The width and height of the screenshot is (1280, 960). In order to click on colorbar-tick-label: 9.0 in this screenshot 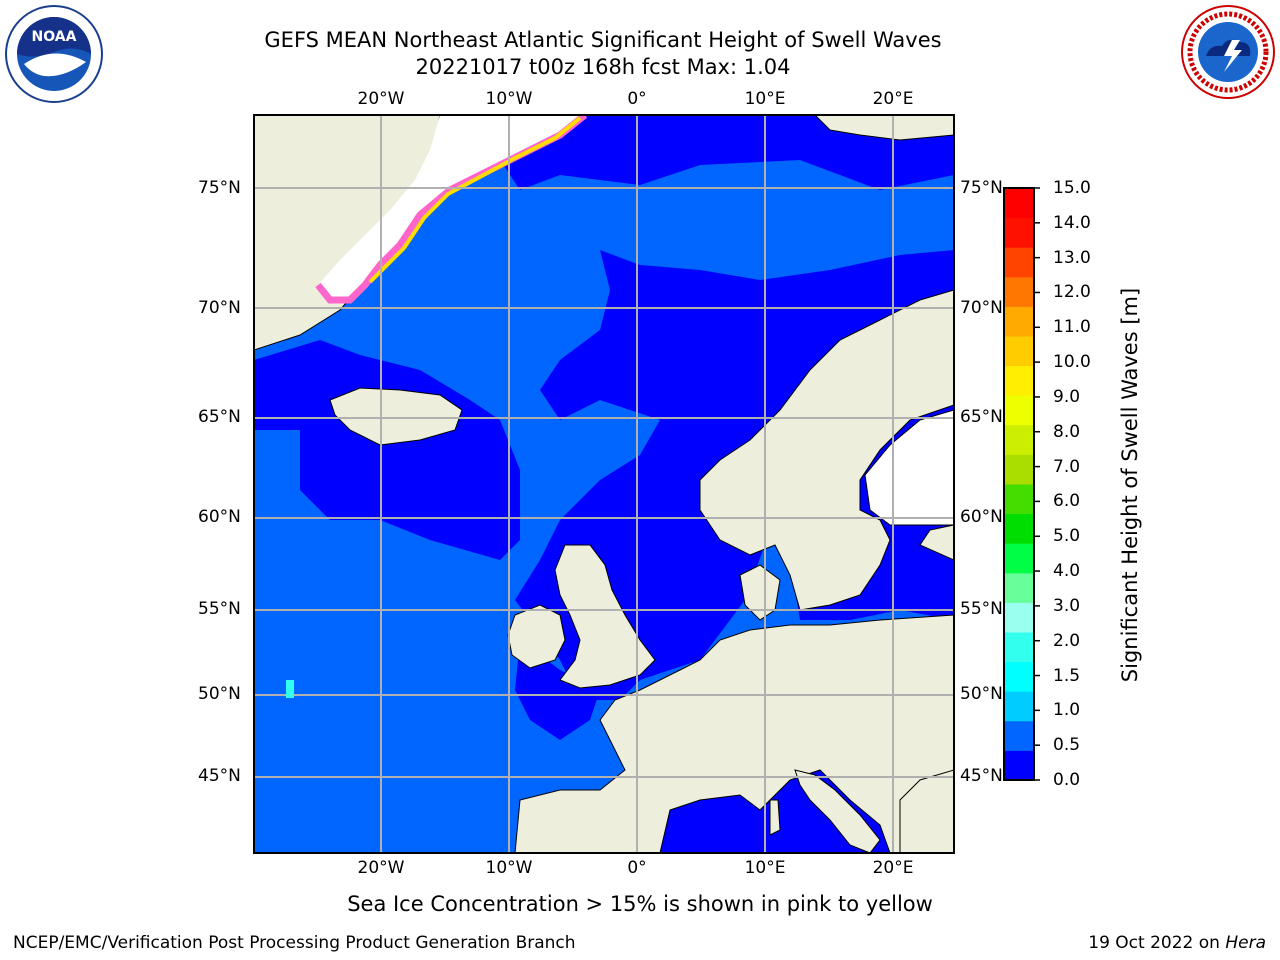, I will do `click(1067, 396)`.